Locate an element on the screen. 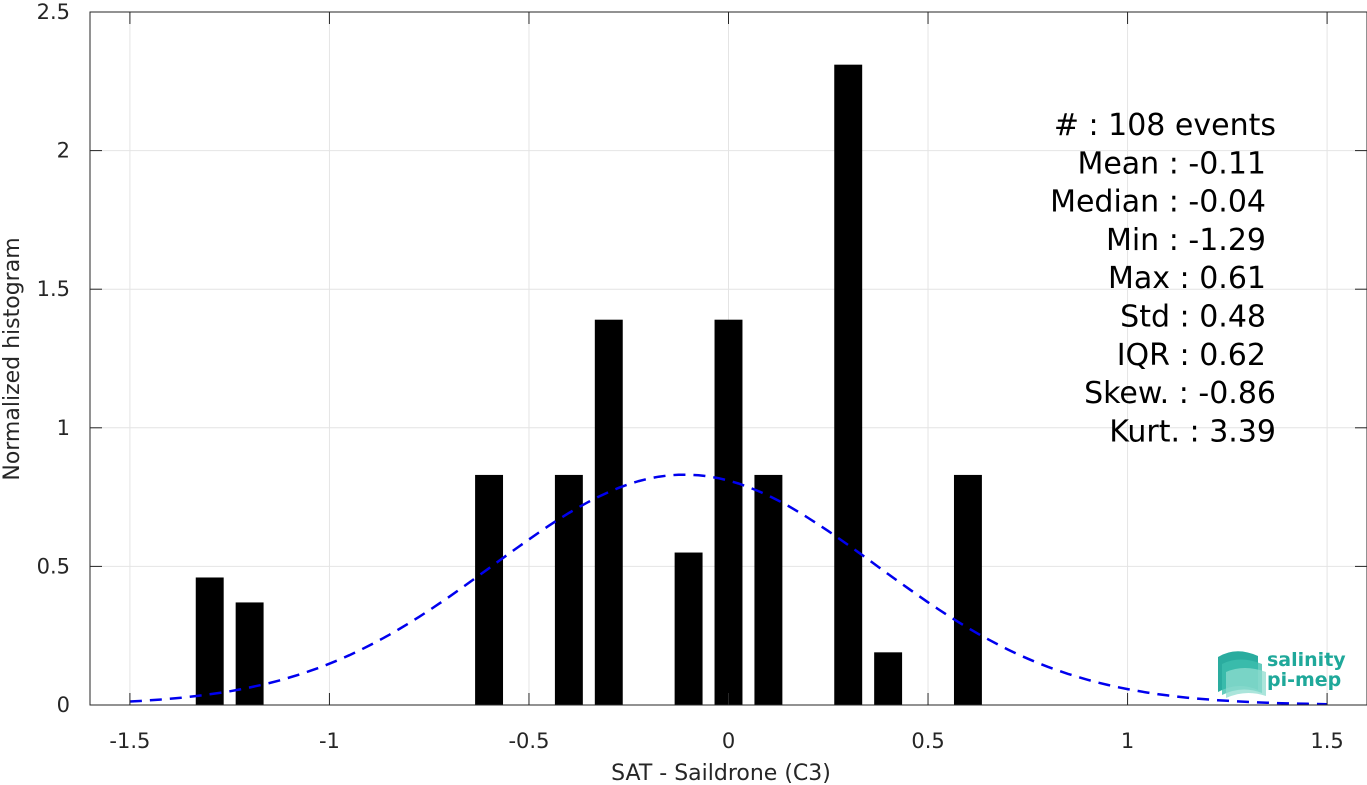 Image resolution: width=1367 pixels, height=785 pixels. x-tick-label: 0 is located at coordinates (728, 741).